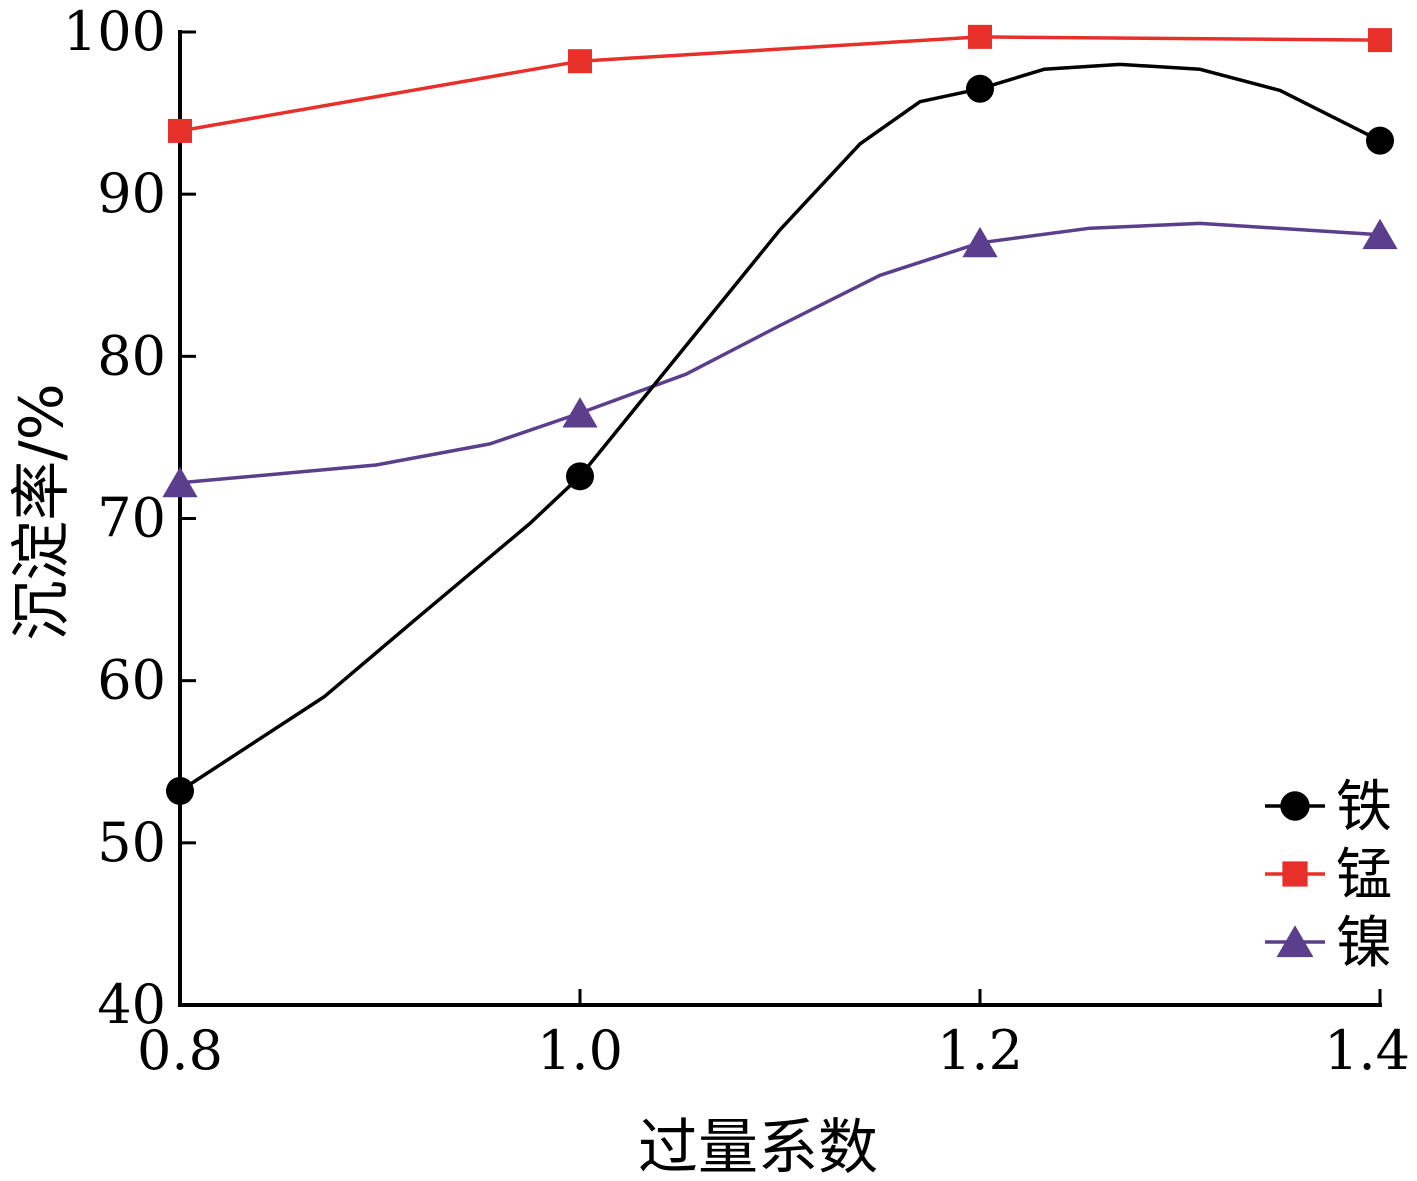  What do you see at coordinates (980, 1050) in the screenshot?
I see `x-tick-label: 1.2` at bounding box center [980, 1050].